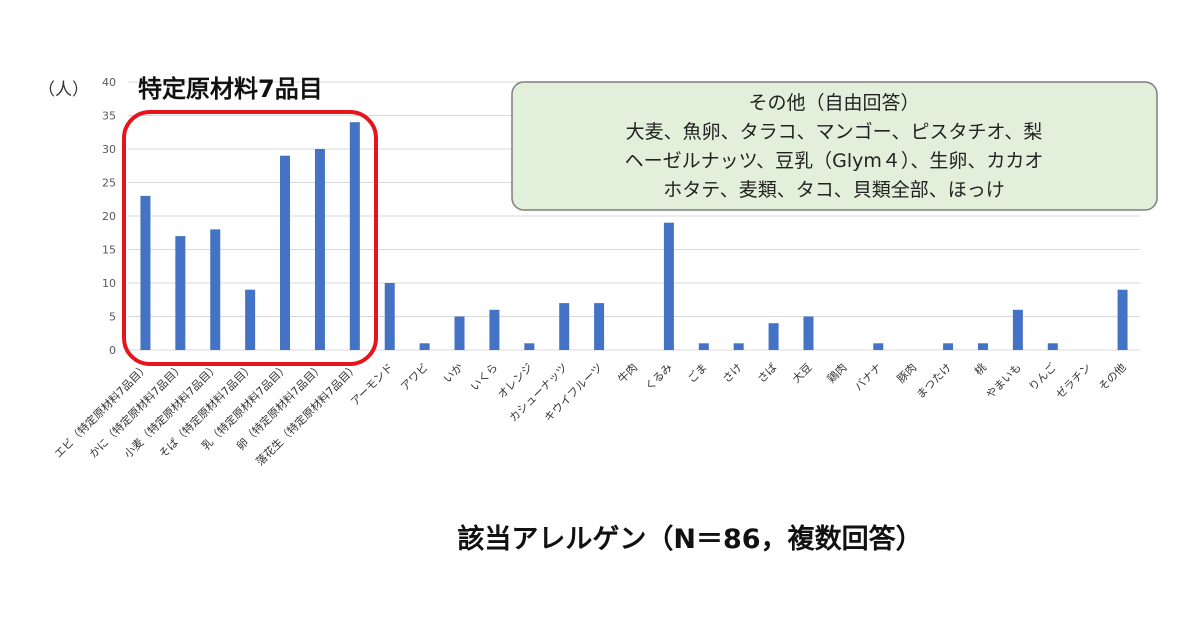 The image size is (1200, 630). What do you see at coordinates (833, 190) in the screenshot?
I see `annotation-line-3: ホタテ、麦類、タコ、貝類全部、ほっけ` at bounding box center [833, 190].